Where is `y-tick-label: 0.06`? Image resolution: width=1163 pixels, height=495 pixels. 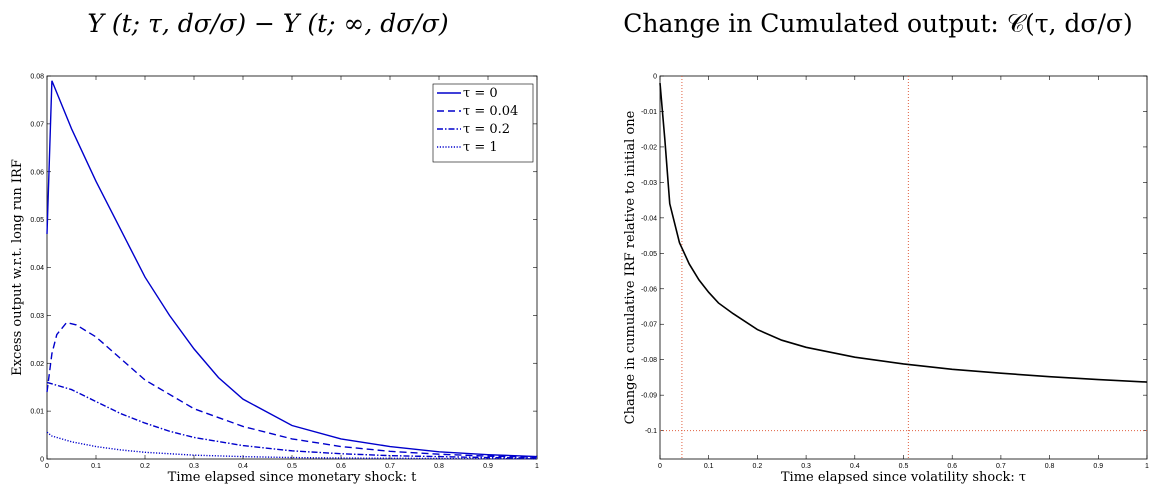 y-tick-label: 0.06 is located at coordinates (37, 172).